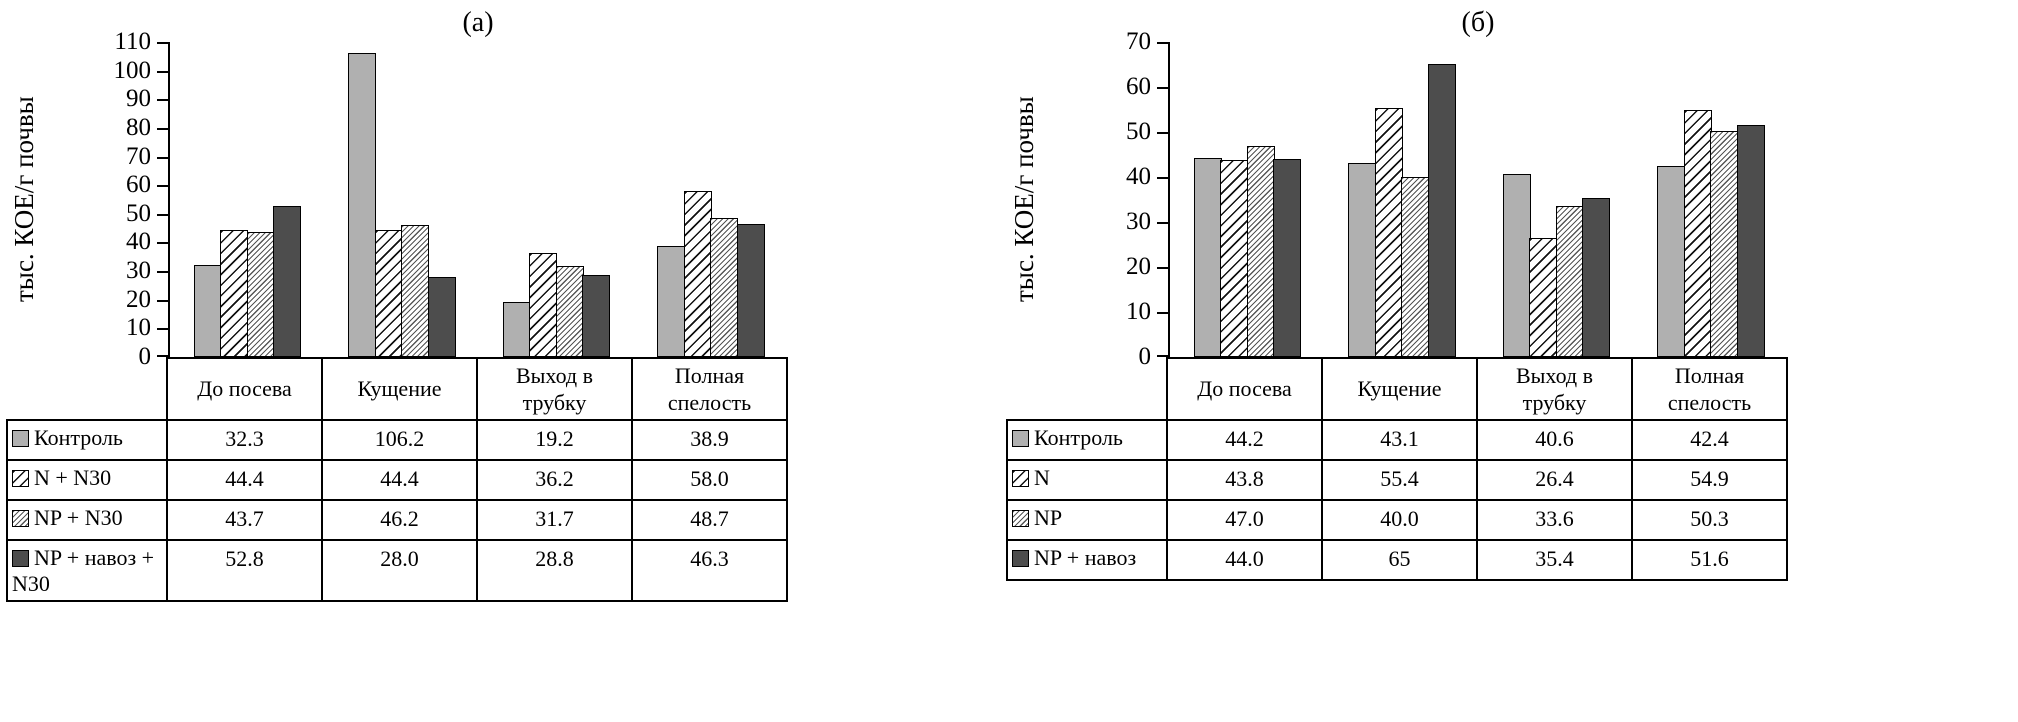  I want to click on chart-title: (а), so click(478, 22).